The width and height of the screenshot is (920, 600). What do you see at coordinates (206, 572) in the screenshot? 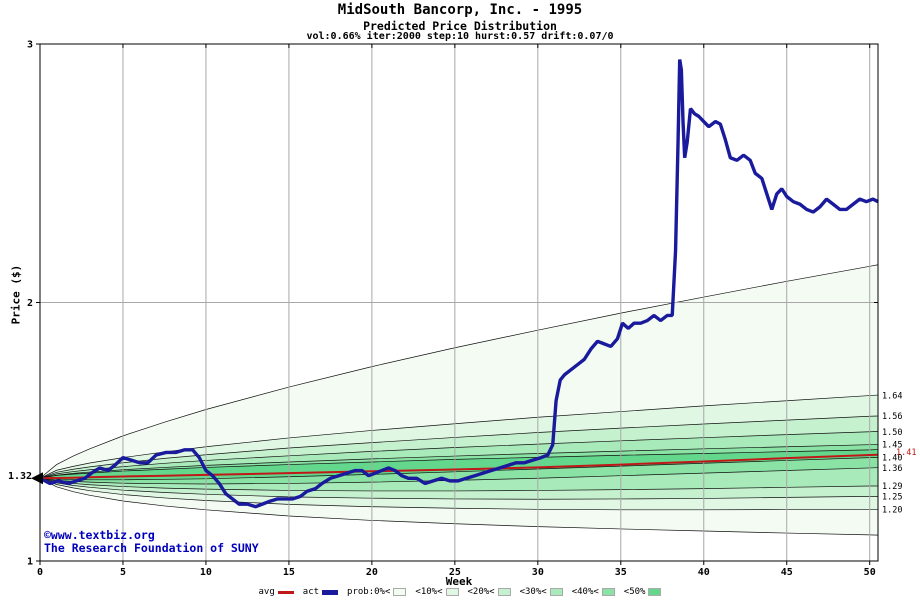
I see `x-tick-label: 10` at bounding box center [206, 572].